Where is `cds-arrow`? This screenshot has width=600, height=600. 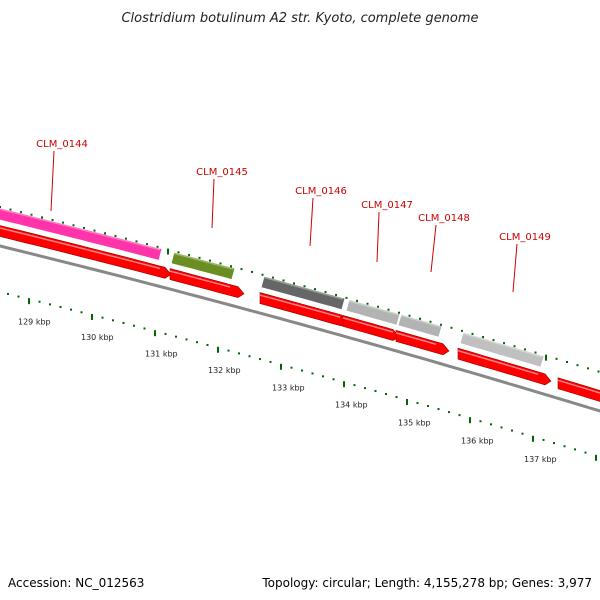
cds-arrow is located at coordinates (422, 343).